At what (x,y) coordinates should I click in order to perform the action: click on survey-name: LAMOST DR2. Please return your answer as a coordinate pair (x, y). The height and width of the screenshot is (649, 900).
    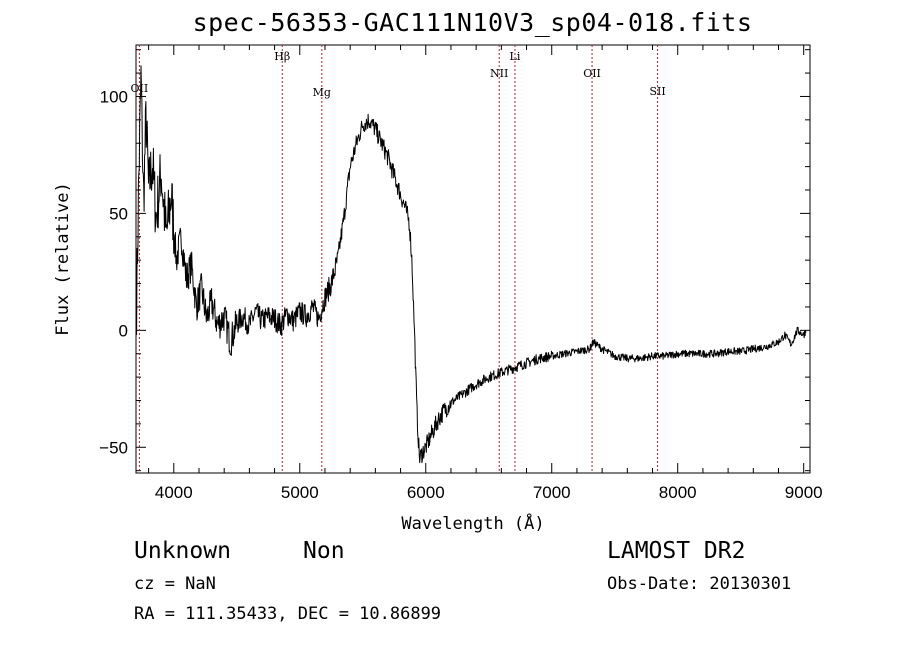
    Looking at the image, I should click on (676, 551).